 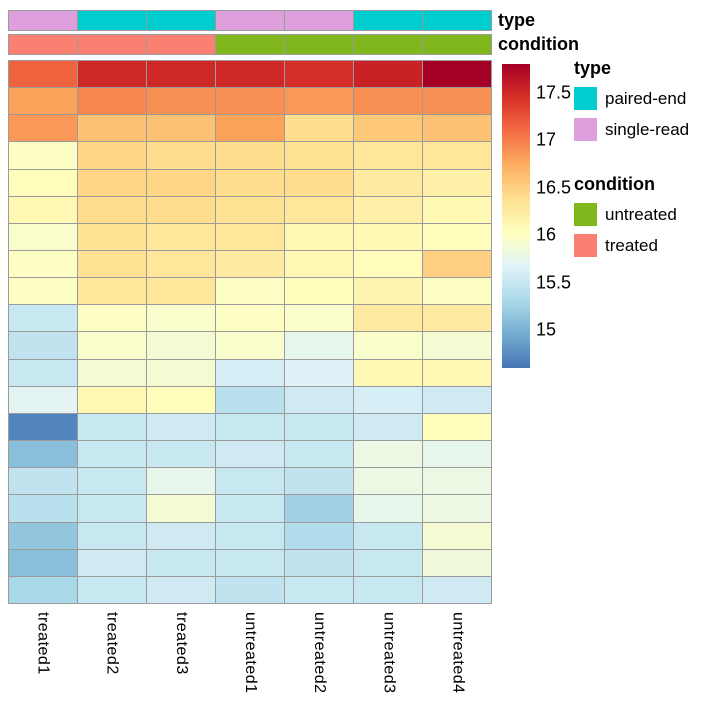 I want to click on legend-condition: condition untreated treated, so click(x=625, y=219).